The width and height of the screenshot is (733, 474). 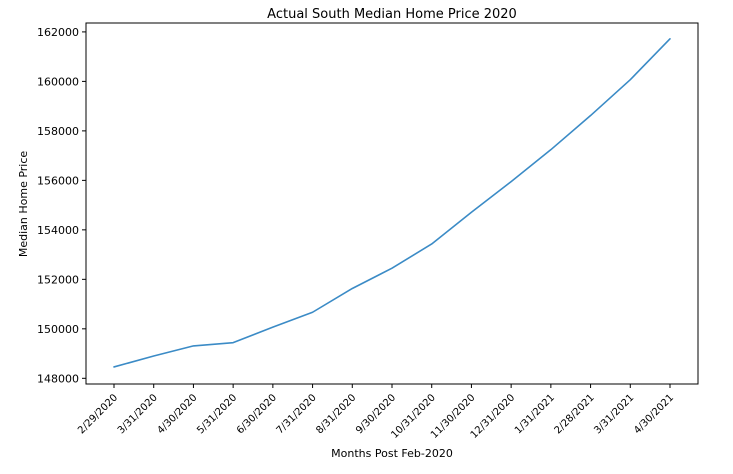 What do you see at coordinates (58, 32) in the screenshot?
I see `y-tick-label: 162000` at bounding box center [58, 32].